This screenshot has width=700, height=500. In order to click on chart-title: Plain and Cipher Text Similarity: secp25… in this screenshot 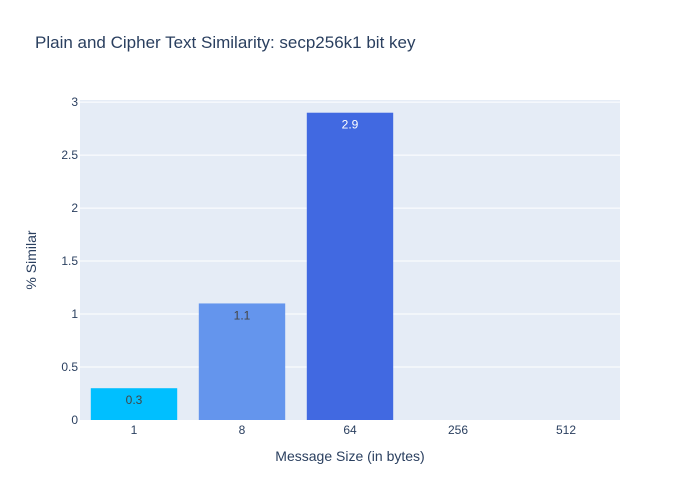, I will do `click(225, 42)`.